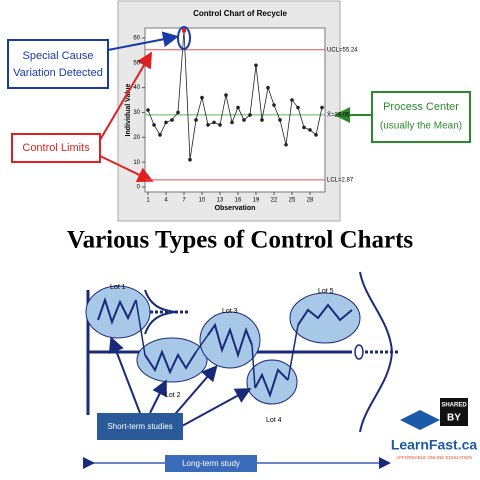 The height and width of the screenshot is (480, 480). What do you see at coordinates (235, 110) in the screenshot?
I see `plot-area` at bounding box center [235, 110].